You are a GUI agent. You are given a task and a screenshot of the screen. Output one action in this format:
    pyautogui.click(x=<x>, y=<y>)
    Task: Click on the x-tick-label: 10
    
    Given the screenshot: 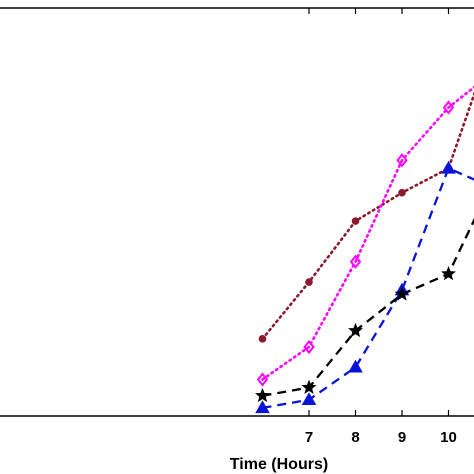 What is the action you would take?
    pyautogui.click(x=448, y=437)
    